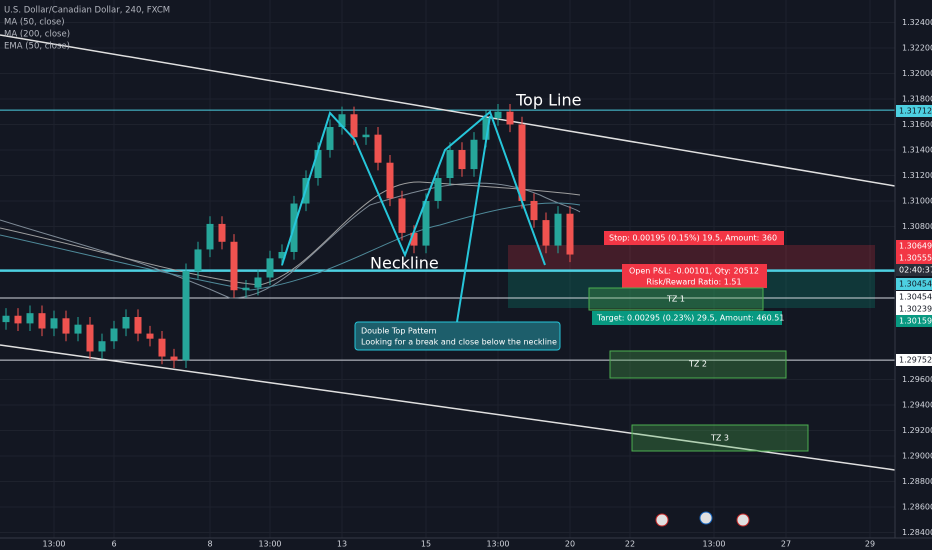 The height and width of the screenshot is (550, 932). What do you see at coordinates (694, 271) in the screenshot?
I see `pnl-label: Open P&L: -0.00101, Qty: 20512` at bounding box center [694, 271].